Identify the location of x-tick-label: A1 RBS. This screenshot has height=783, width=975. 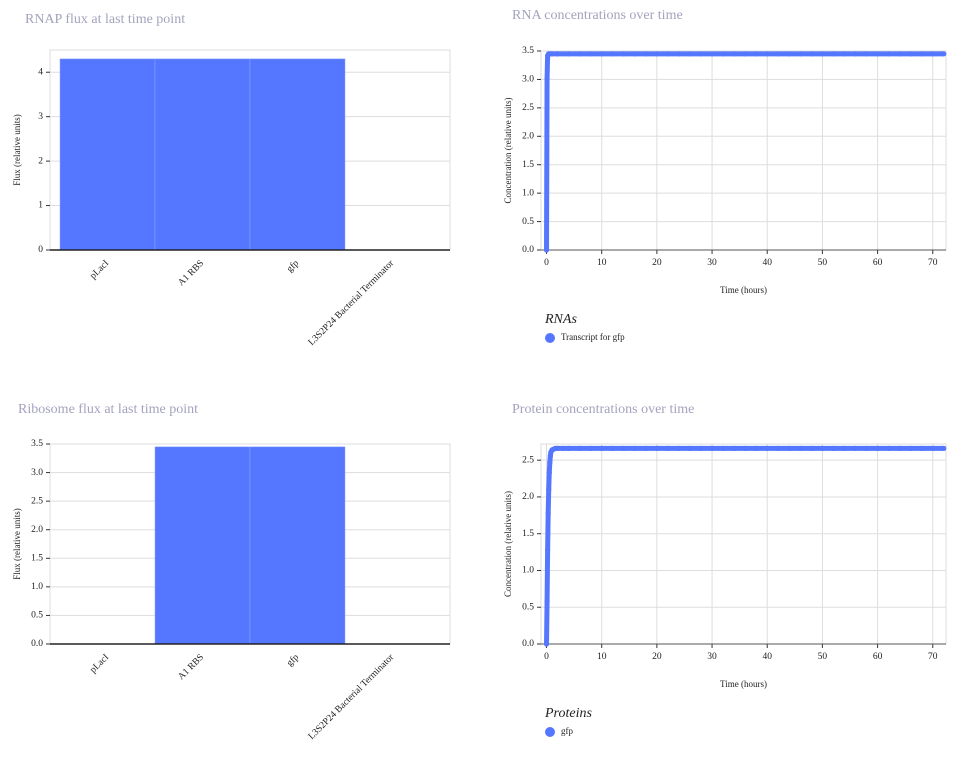
(192, 274).